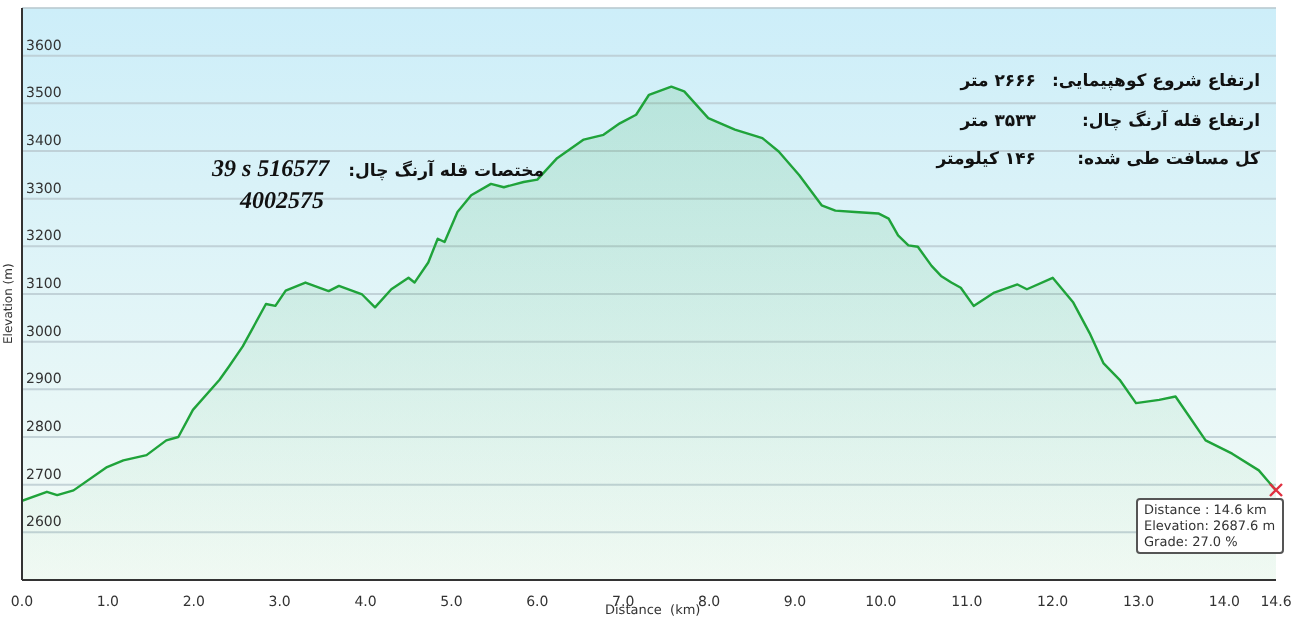 Image resolution: width=1300 pixels, height=624 pixels. I want to click on annotation: کل مسافت طی شده:, so click(1168, 160).